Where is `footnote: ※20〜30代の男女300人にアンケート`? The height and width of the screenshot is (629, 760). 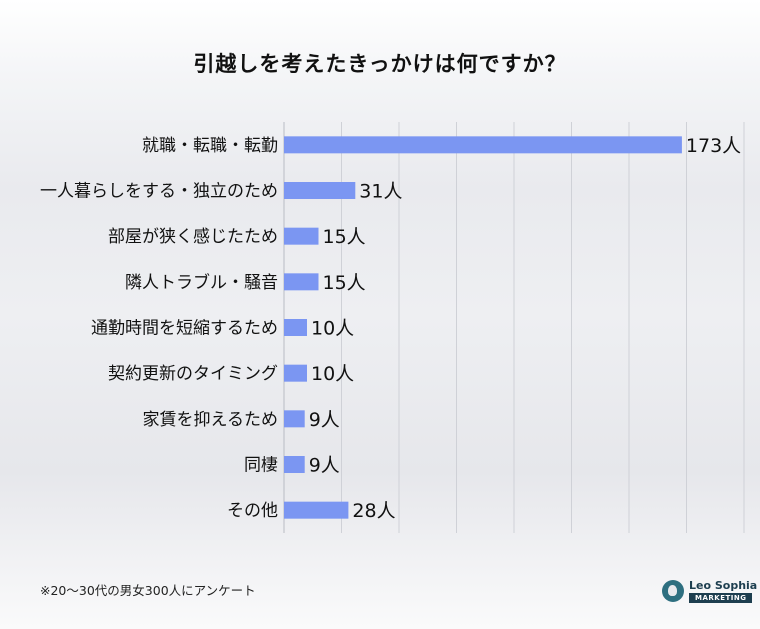 footnote: ※20〜30代の男女300人にアンケート is located at coordinates (148, 590).